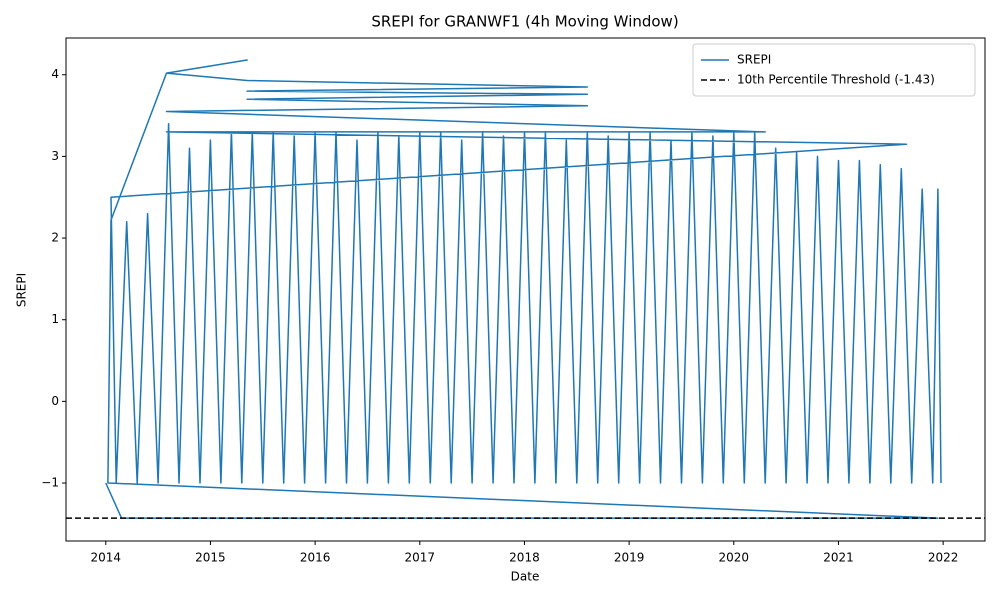 Image resolution: width=1000 pixels, height=600 pixels. Describe the element at coordinates (734, 558) in the screenshot. I see `x-tick-label: 2020` at that location.